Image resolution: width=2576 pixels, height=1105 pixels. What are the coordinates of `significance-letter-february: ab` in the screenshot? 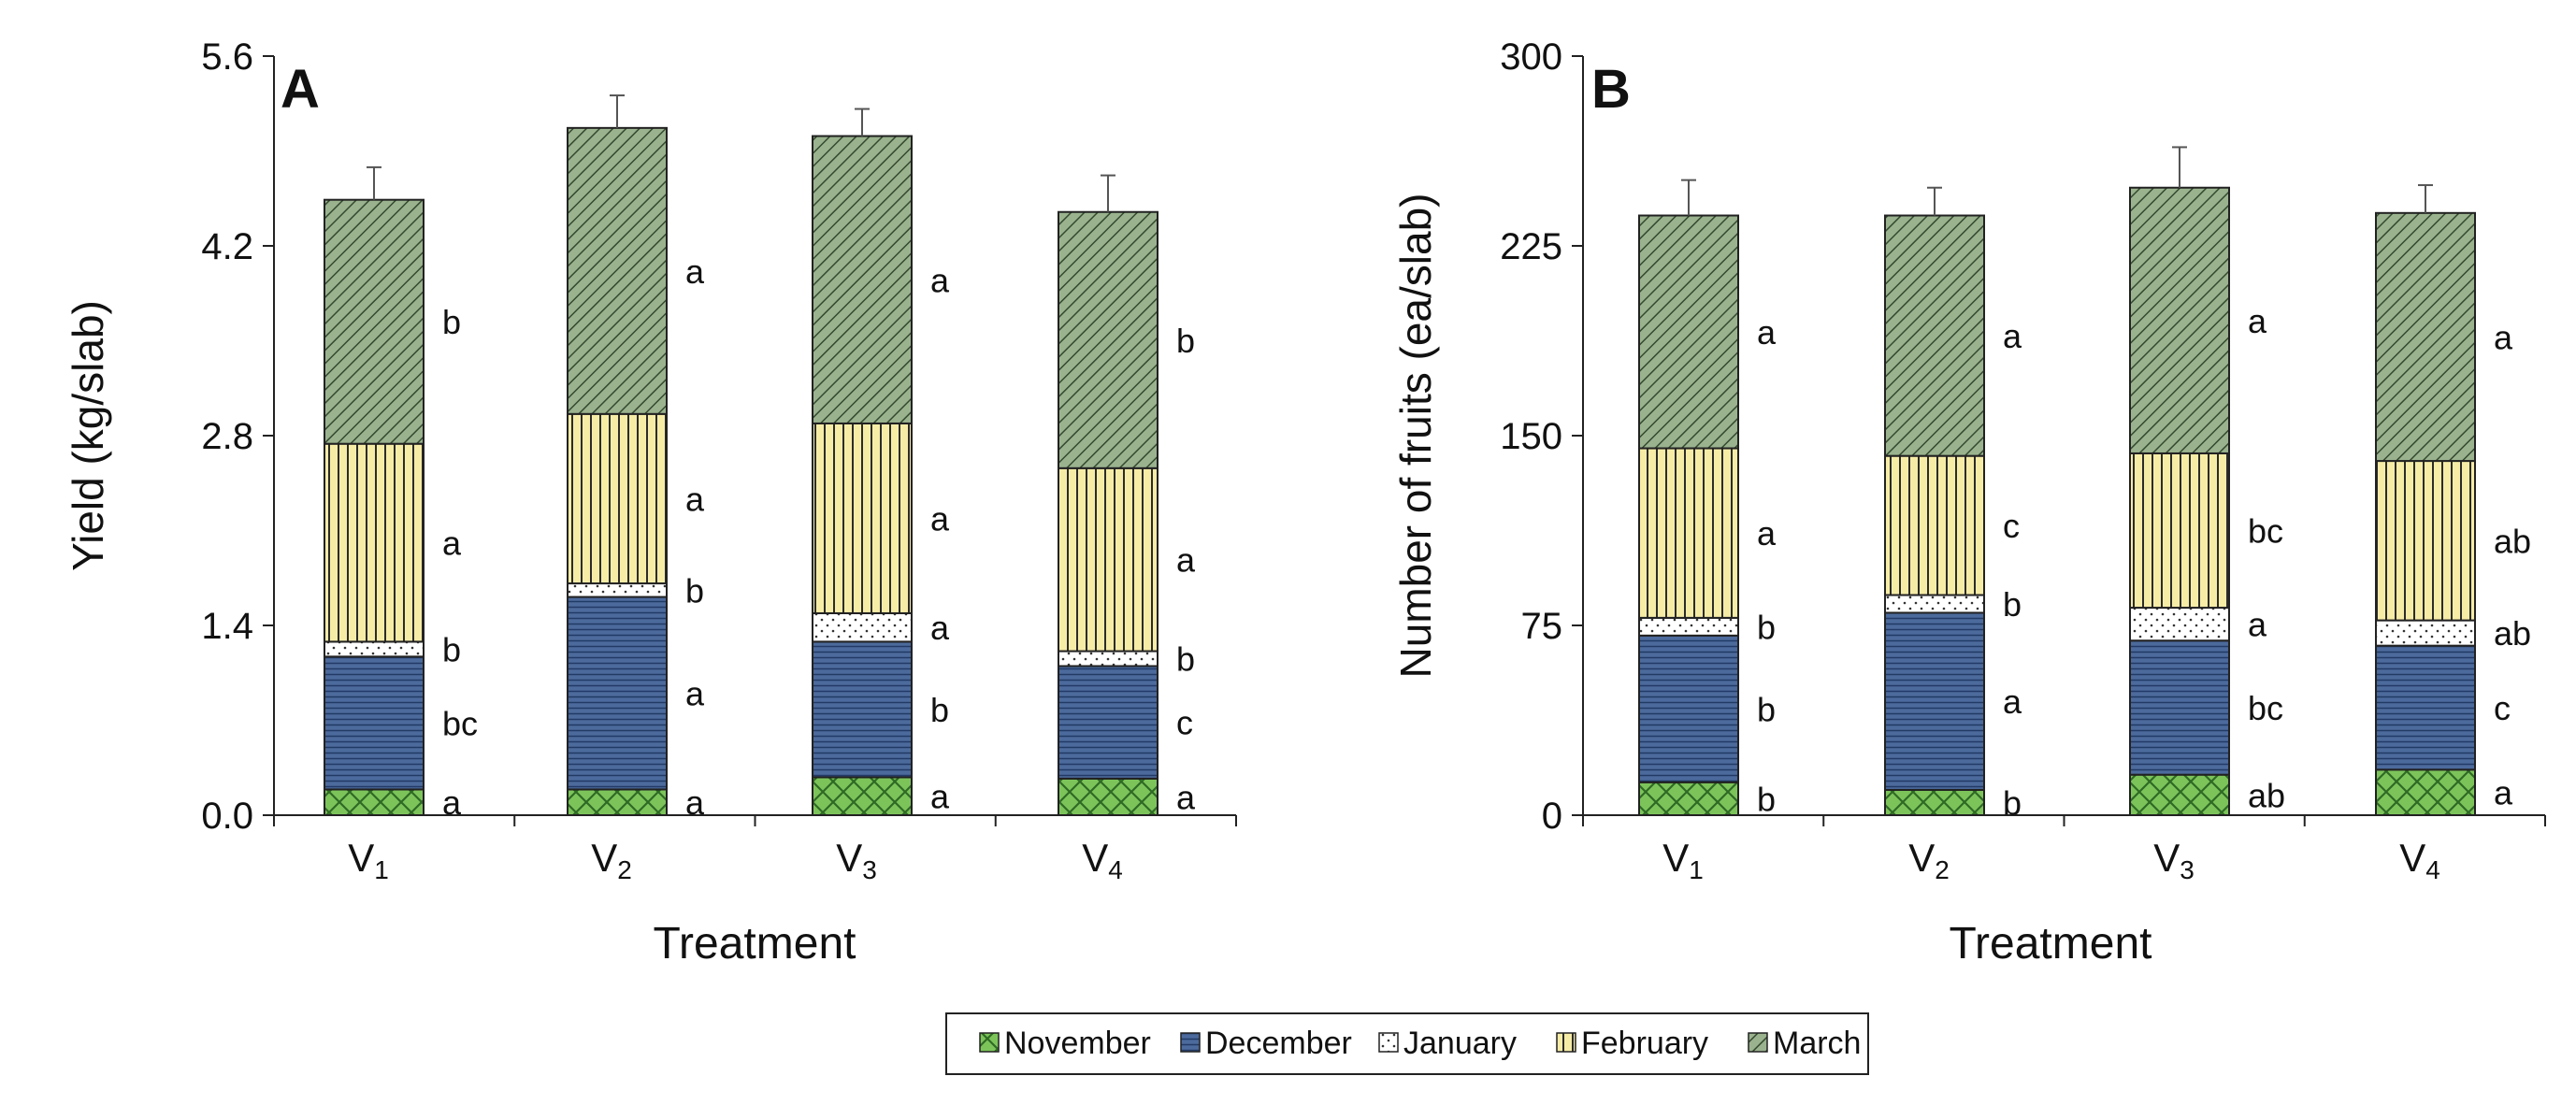 It's located at (2513, 541).